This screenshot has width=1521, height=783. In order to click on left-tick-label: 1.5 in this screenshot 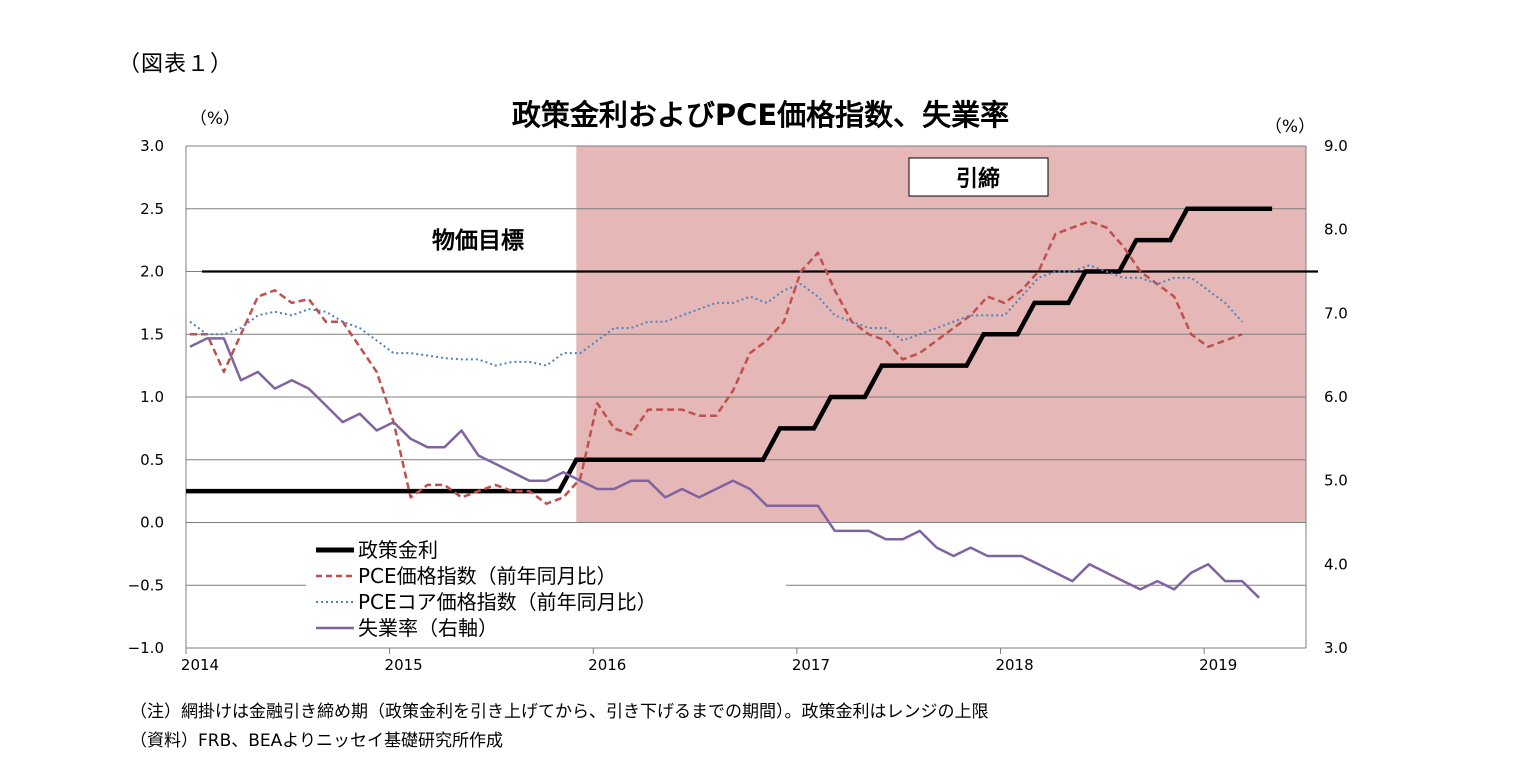, I will do `click(152, 334)`.